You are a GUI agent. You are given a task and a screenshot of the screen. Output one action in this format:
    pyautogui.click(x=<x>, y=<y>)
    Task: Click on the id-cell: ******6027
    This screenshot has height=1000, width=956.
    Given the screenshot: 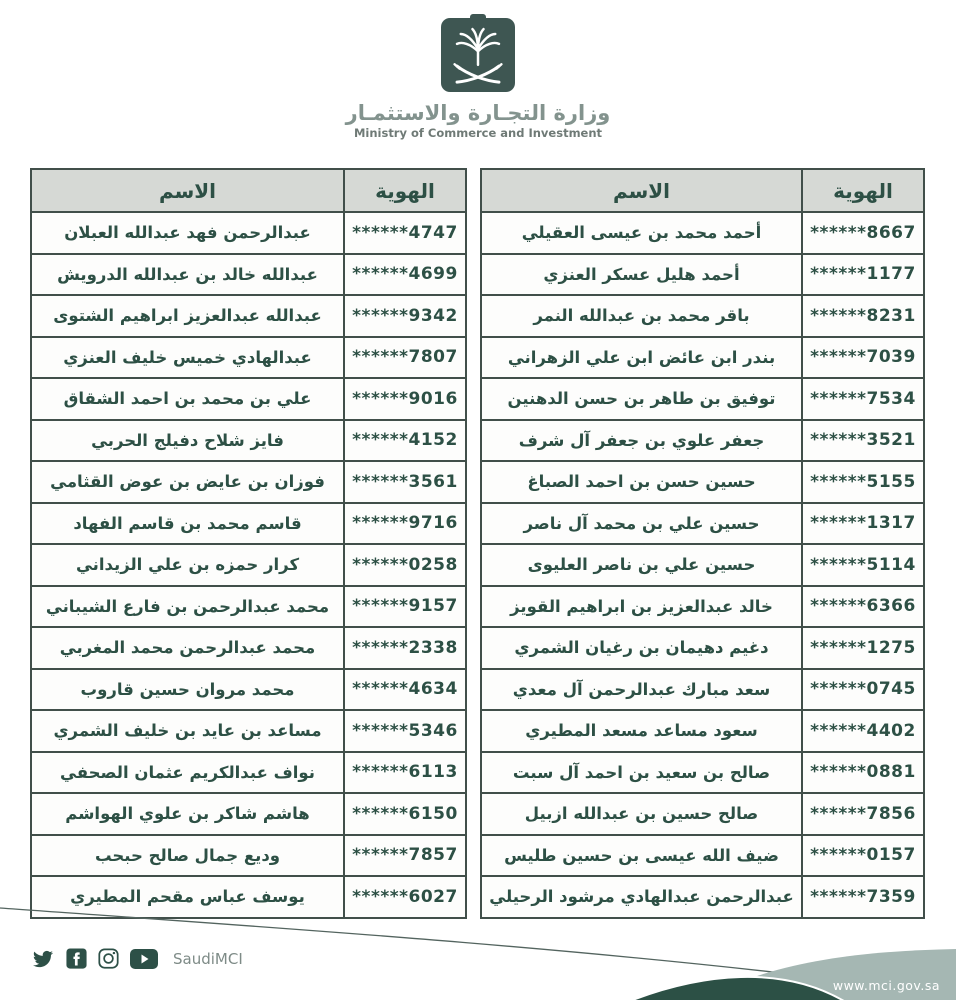 What is the action you would take?
    pyautogui.click(x=405, y=897)
    